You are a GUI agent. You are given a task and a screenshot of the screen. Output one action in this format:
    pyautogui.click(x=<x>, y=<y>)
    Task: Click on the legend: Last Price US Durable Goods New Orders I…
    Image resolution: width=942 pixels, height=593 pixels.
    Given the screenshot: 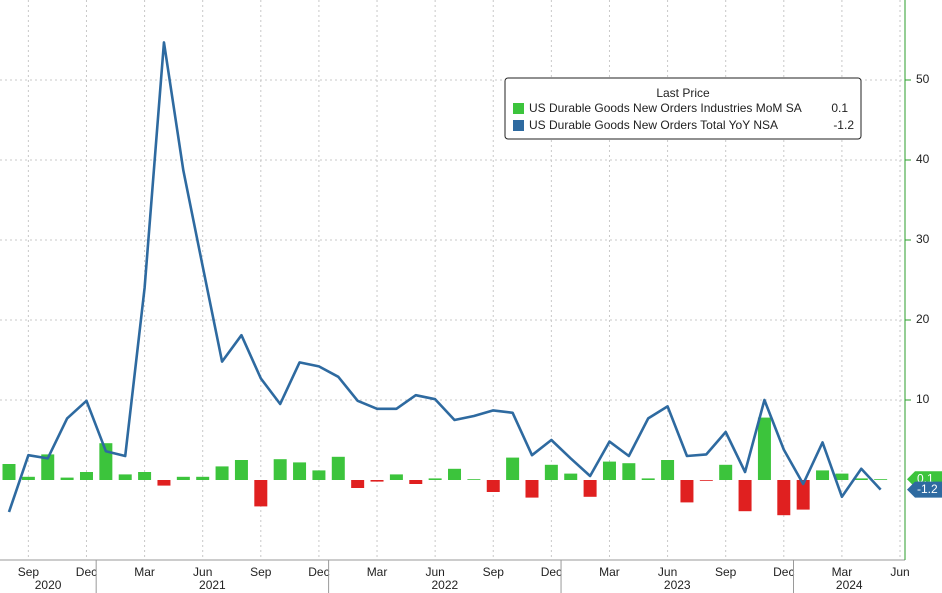 What is the action you would take?
    pyautogui.click(x=683, y=108)
    